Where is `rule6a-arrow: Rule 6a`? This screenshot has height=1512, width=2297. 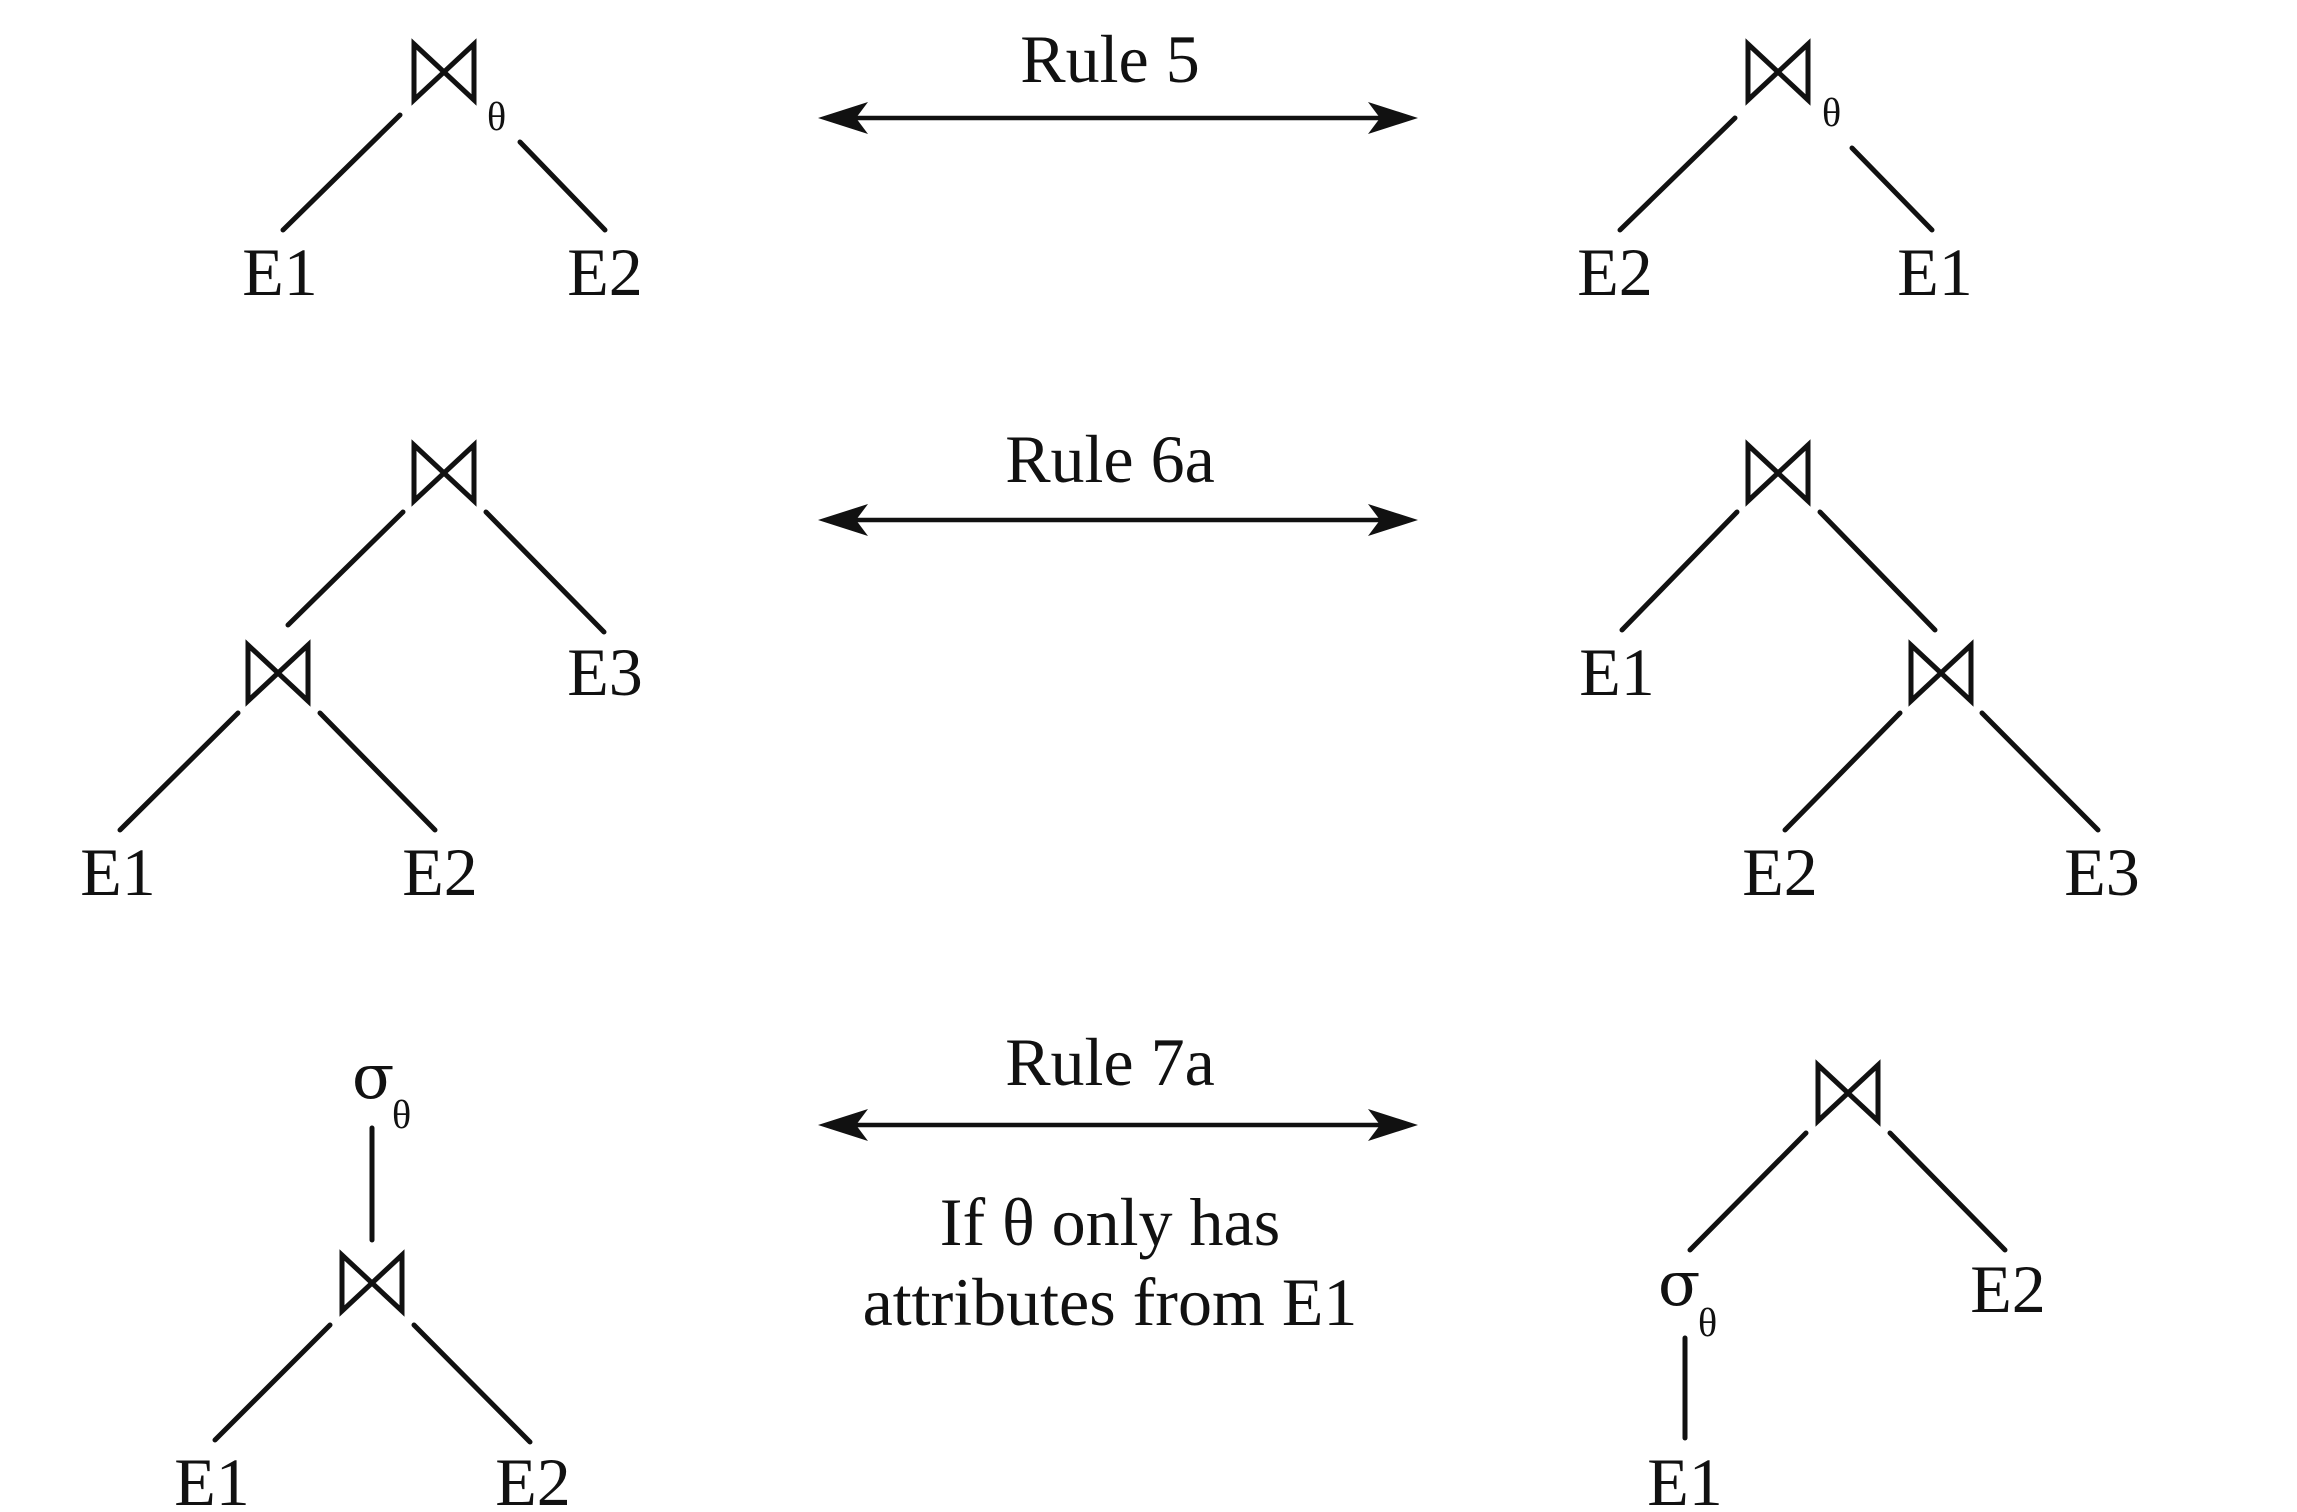 rule6a-arrow: Rule 6a is located at coordinates (1118, 478).